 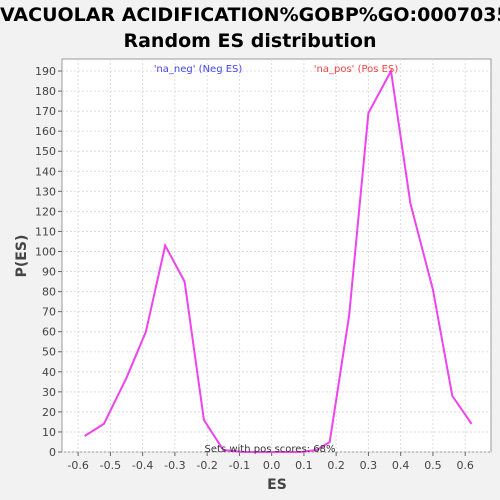 What do you see at coordinates (277, 485) in the screenshot?
I see `x-axis-title: ES` at bounding box center [277, 485].